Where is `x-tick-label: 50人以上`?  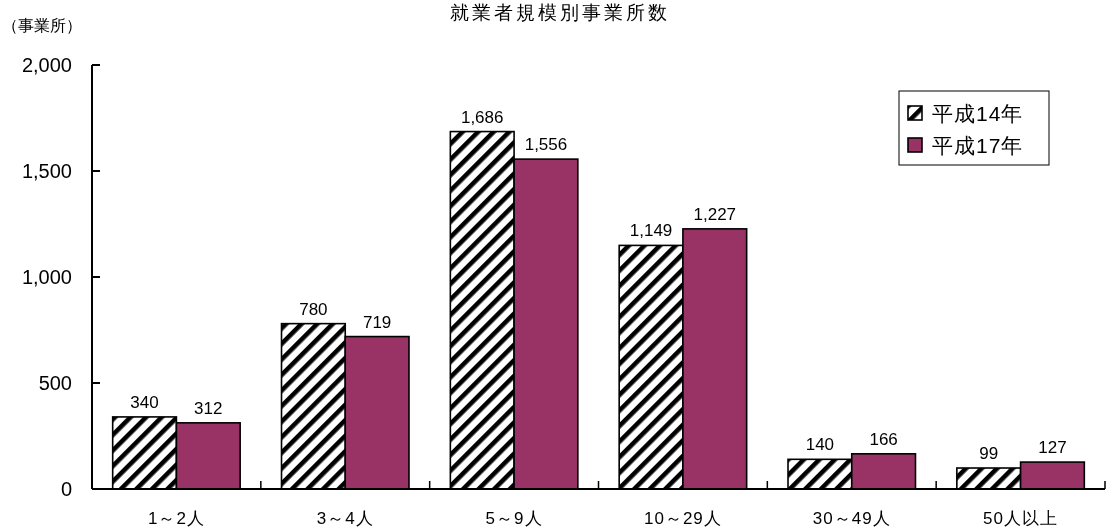 x-tick-label: 50人以上 is located at coordinates (1021, 518).